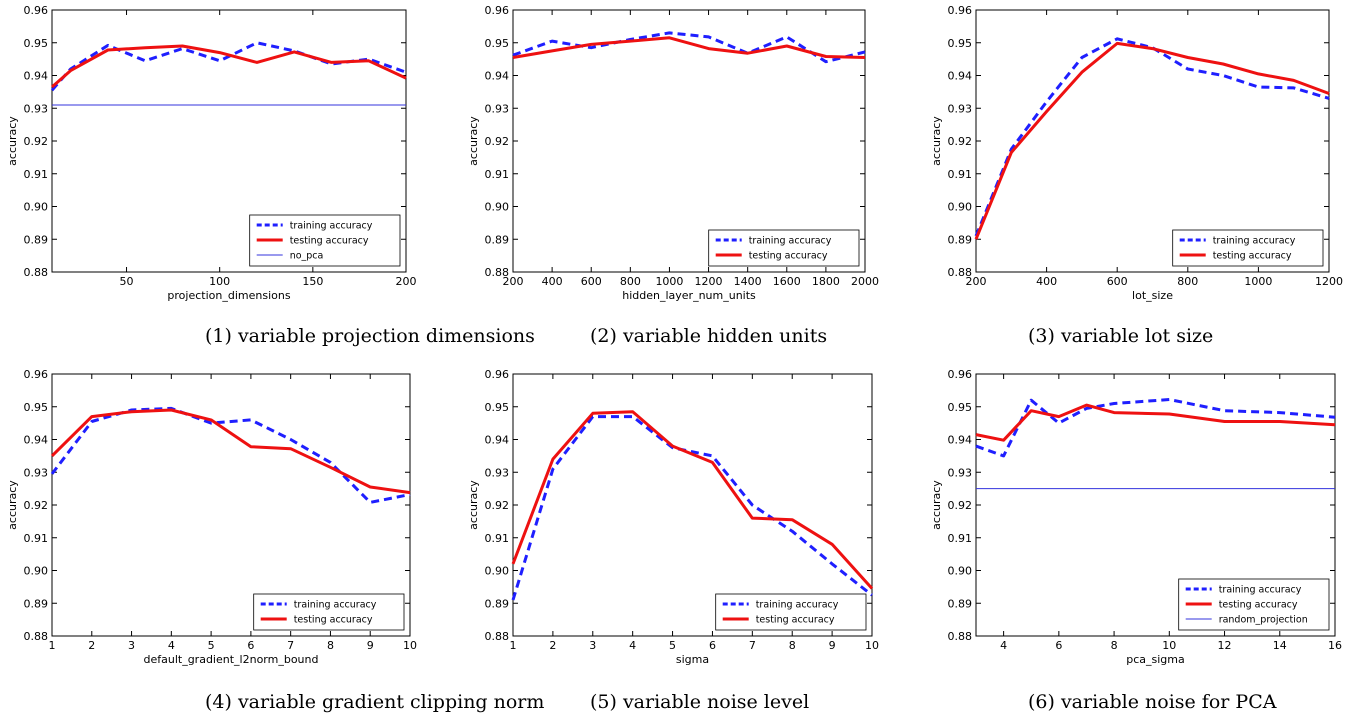  I want to click on panel-caption: (1) variable projection dimensions, so click(370, 336).